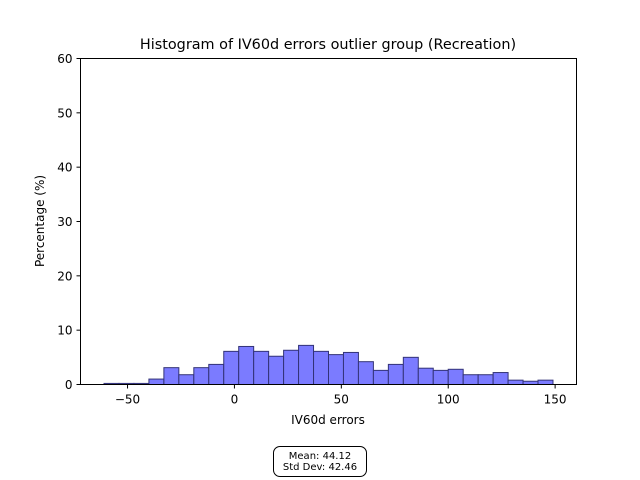 The height and width of the screenshot is (480, 640). I want to click on x-axis-label: IV60d errors, so click(328, 420).